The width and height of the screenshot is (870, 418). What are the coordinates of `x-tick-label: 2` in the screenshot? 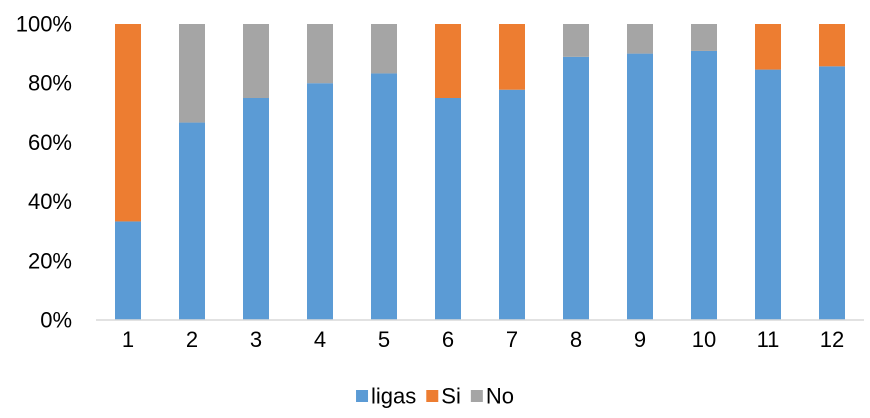 It's located at (192, 339).